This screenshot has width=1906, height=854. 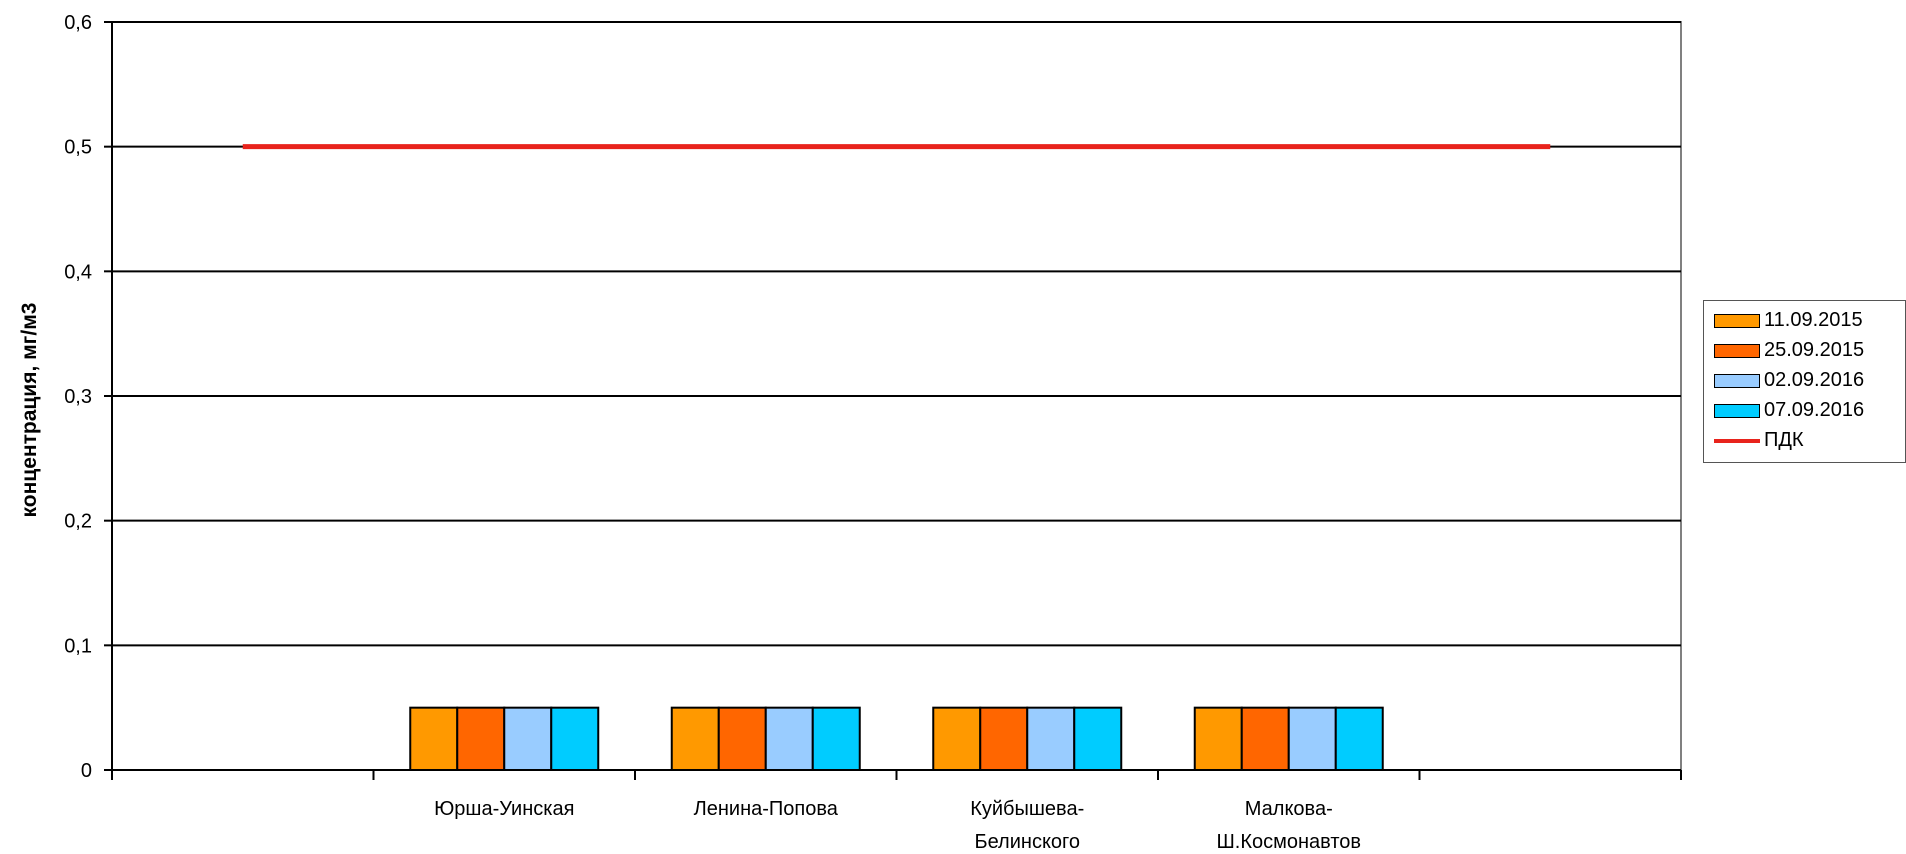 I want to click on y-tick-label: 0,4, so click(x=78, y=272).